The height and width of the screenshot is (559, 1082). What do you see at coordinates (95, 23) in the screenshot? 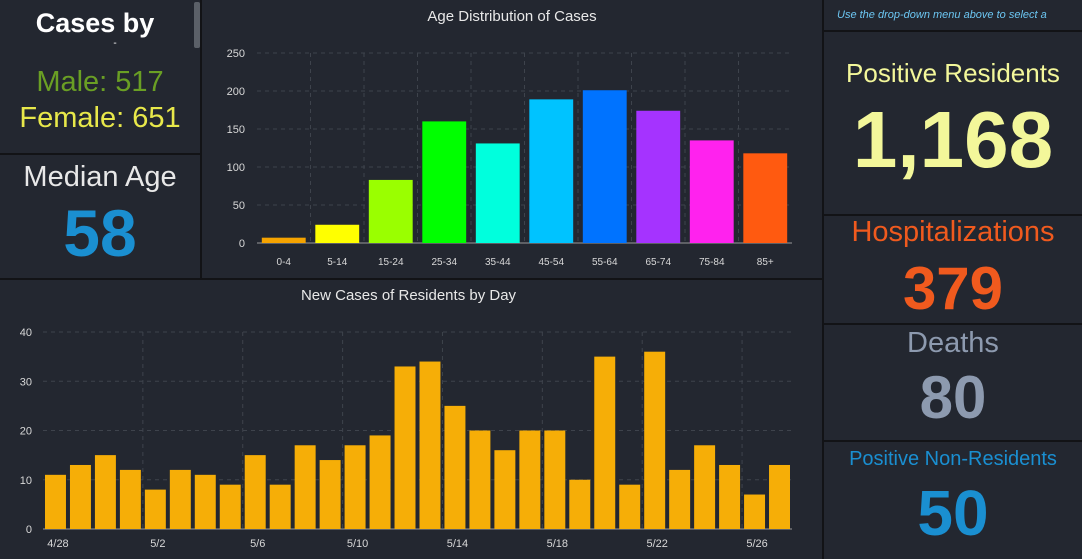
I see `cases-by-title: Cases by` at bounding box center [95, 23].